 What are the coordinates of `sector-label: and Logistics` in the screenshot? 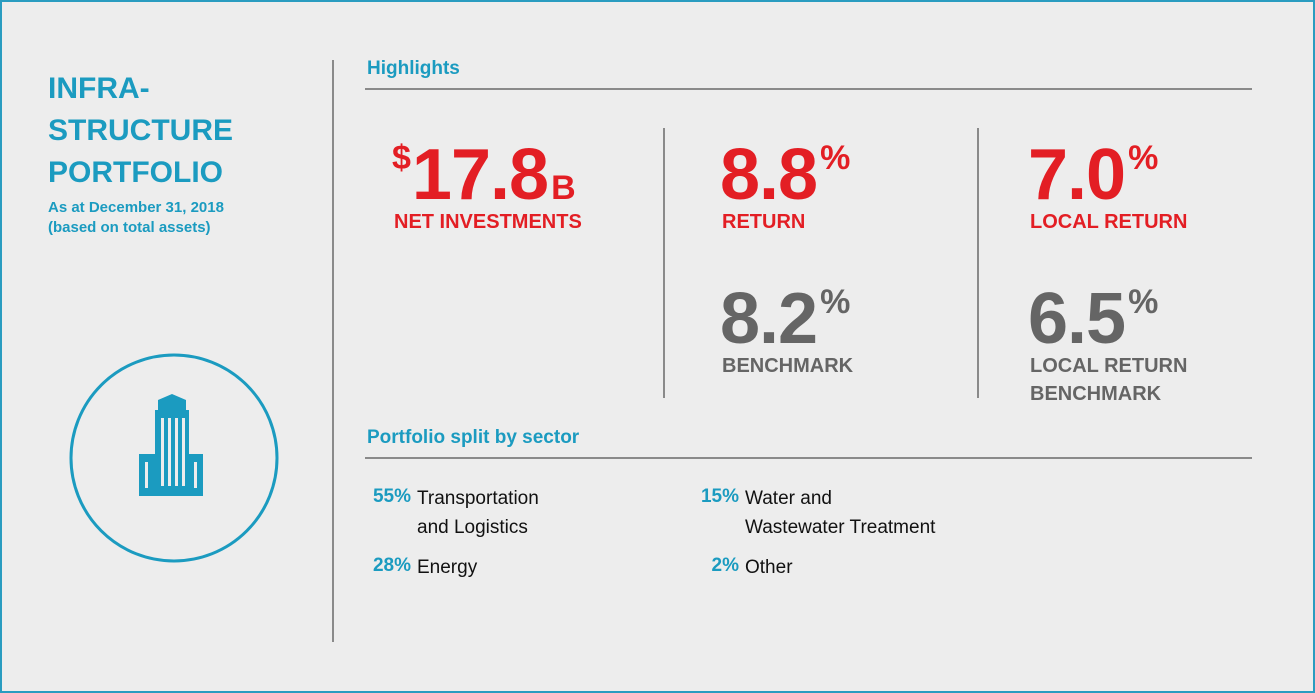 It's located at (472, 527).